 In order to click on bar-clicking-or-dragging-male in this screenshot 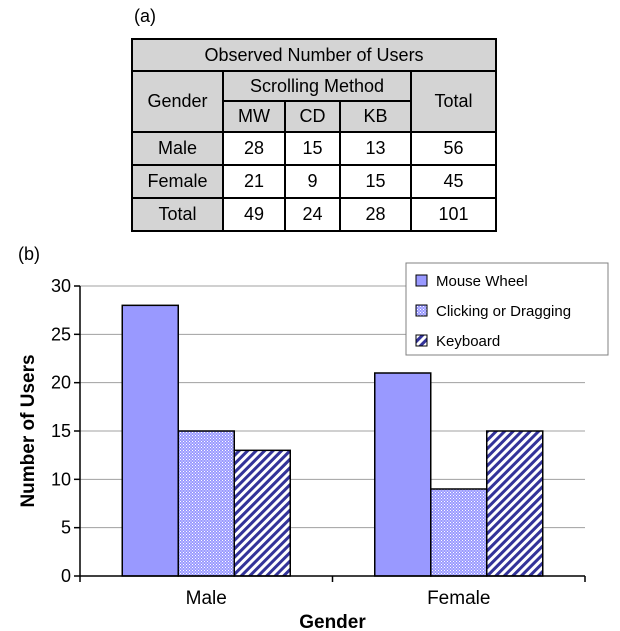, I will do `click(206, 503)`.